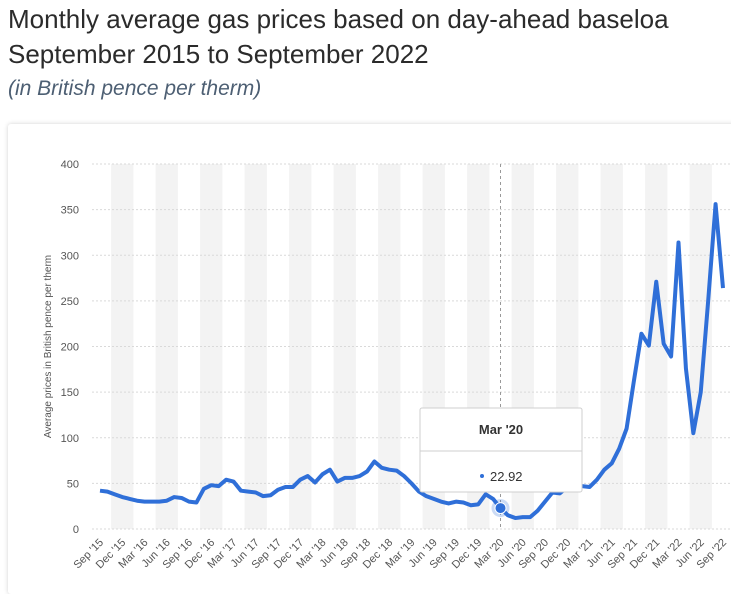 This screenshot has width=731, height=594. Describe the element at coordinates (500, 508) in the screenshot. I see `highlight-point` at that location.